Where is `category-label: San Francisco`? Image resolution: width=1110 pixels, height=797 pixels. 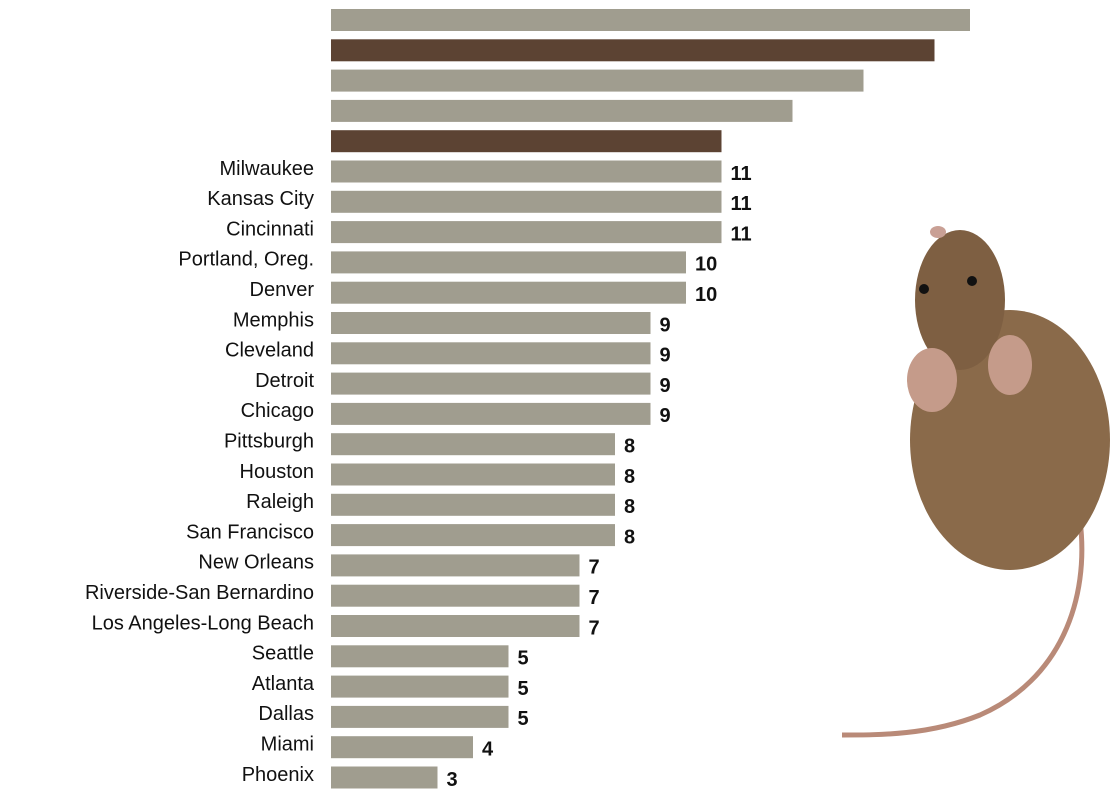 category-label: San Francisco is located at coordinates (250, 532).